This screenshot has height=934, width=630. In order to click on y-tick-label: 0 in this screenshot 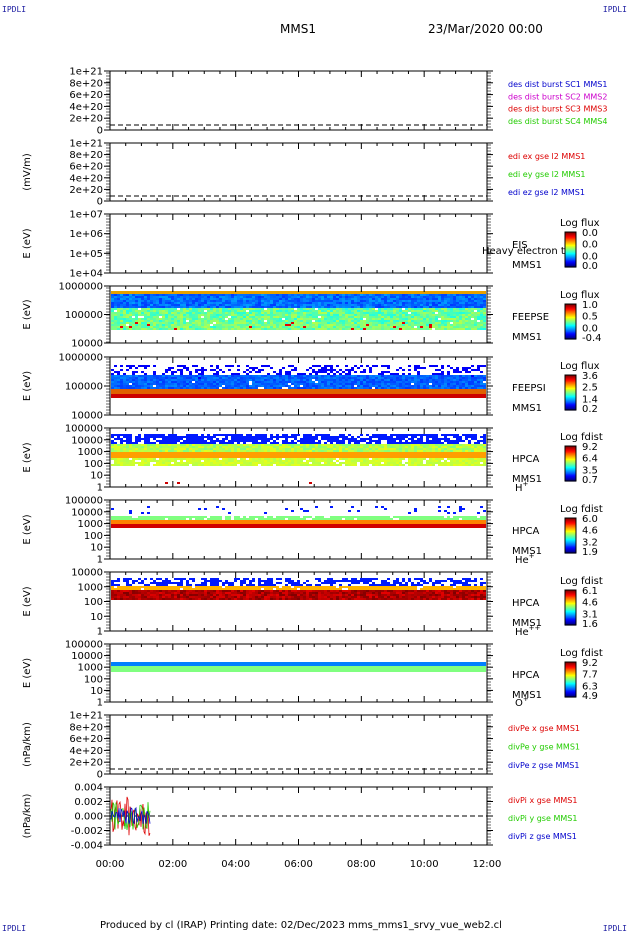, I will do `click(100, 202)`.